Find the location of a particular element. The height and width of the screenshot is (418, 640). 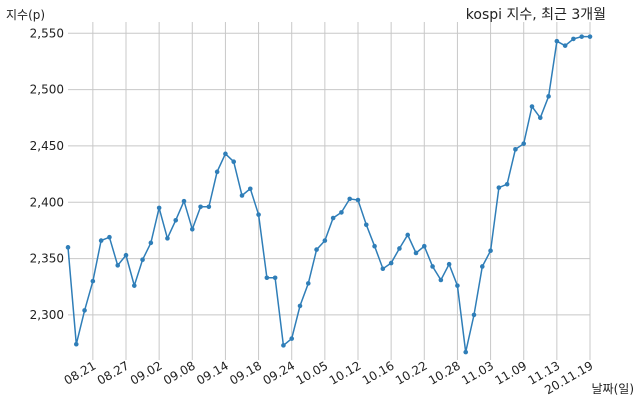

x-tick-label: 10.28 is located at coordinates (444, 372).